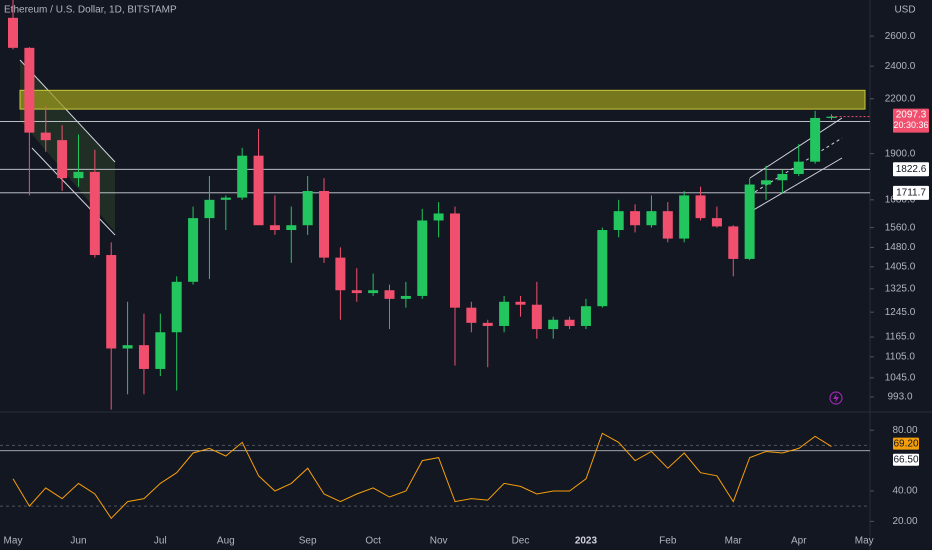  What do you see at coordinates (799, 541) in the screenshot?
I see `x-tick-label: Apr` at bounding box center [799, 541].